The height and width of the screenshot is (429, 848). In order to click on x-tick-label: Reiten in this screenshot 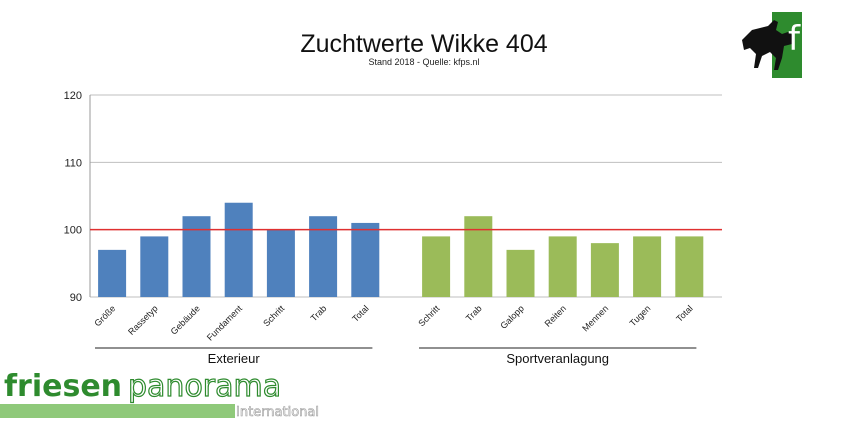, I will do `click(555, 315)`.